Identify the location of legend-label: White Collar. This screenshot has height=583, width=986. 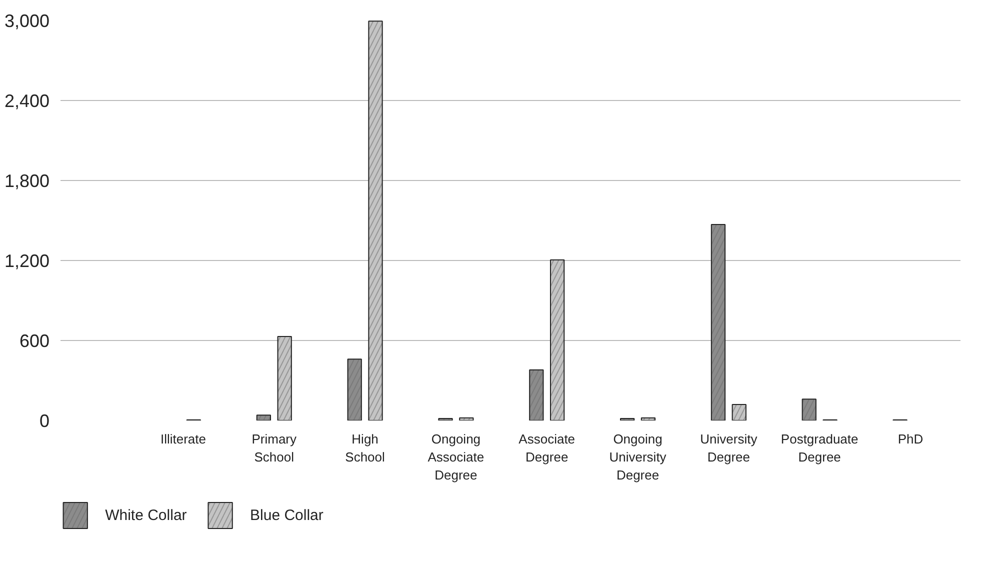
(146, 515).